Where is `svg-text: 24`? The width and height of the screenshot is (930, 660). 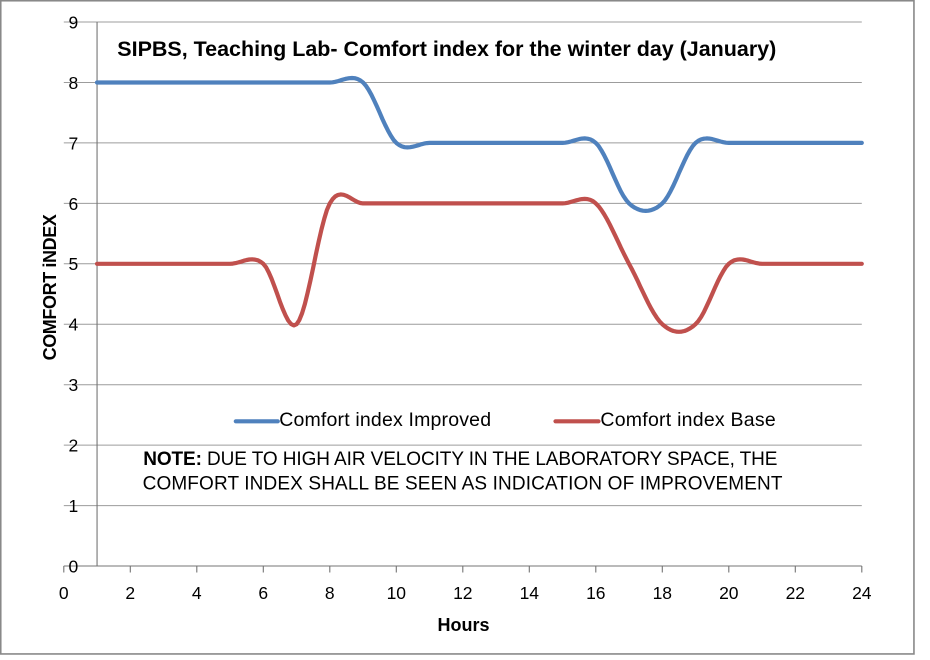
svg-text: 24 is located at coordinates (862, 593).